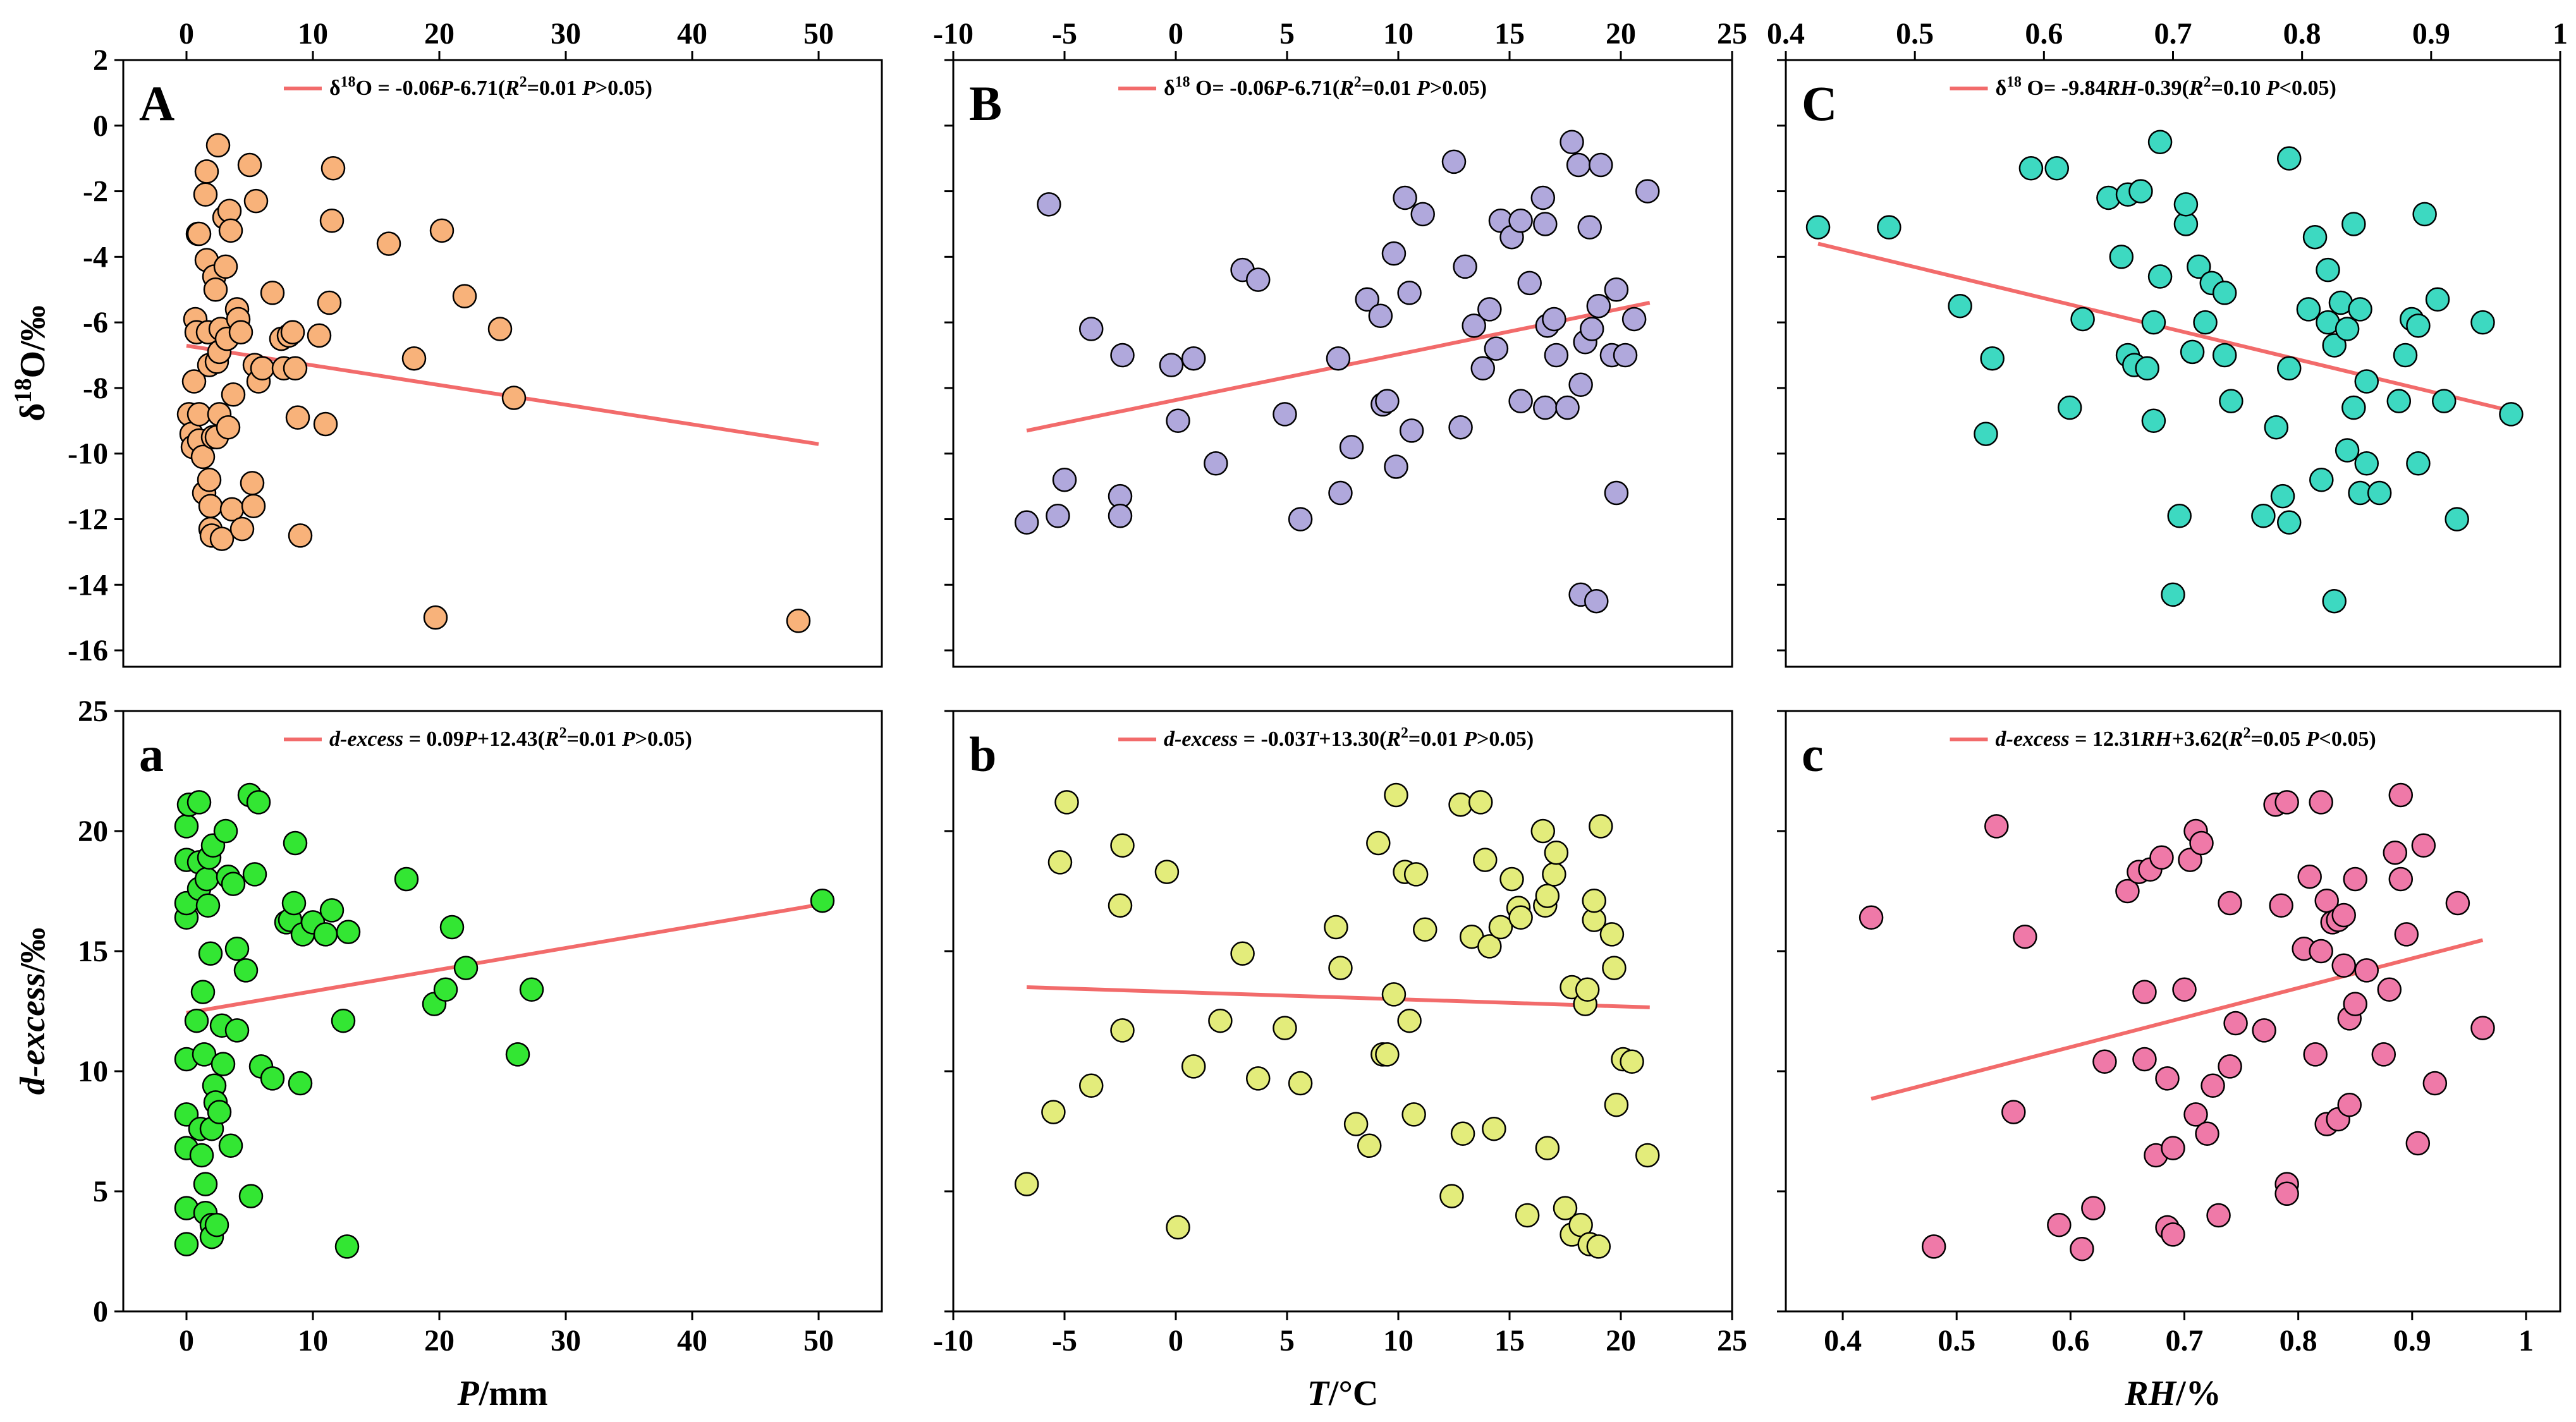  I want to click on x-axis-label: RH/%, so click(2172, 1394).